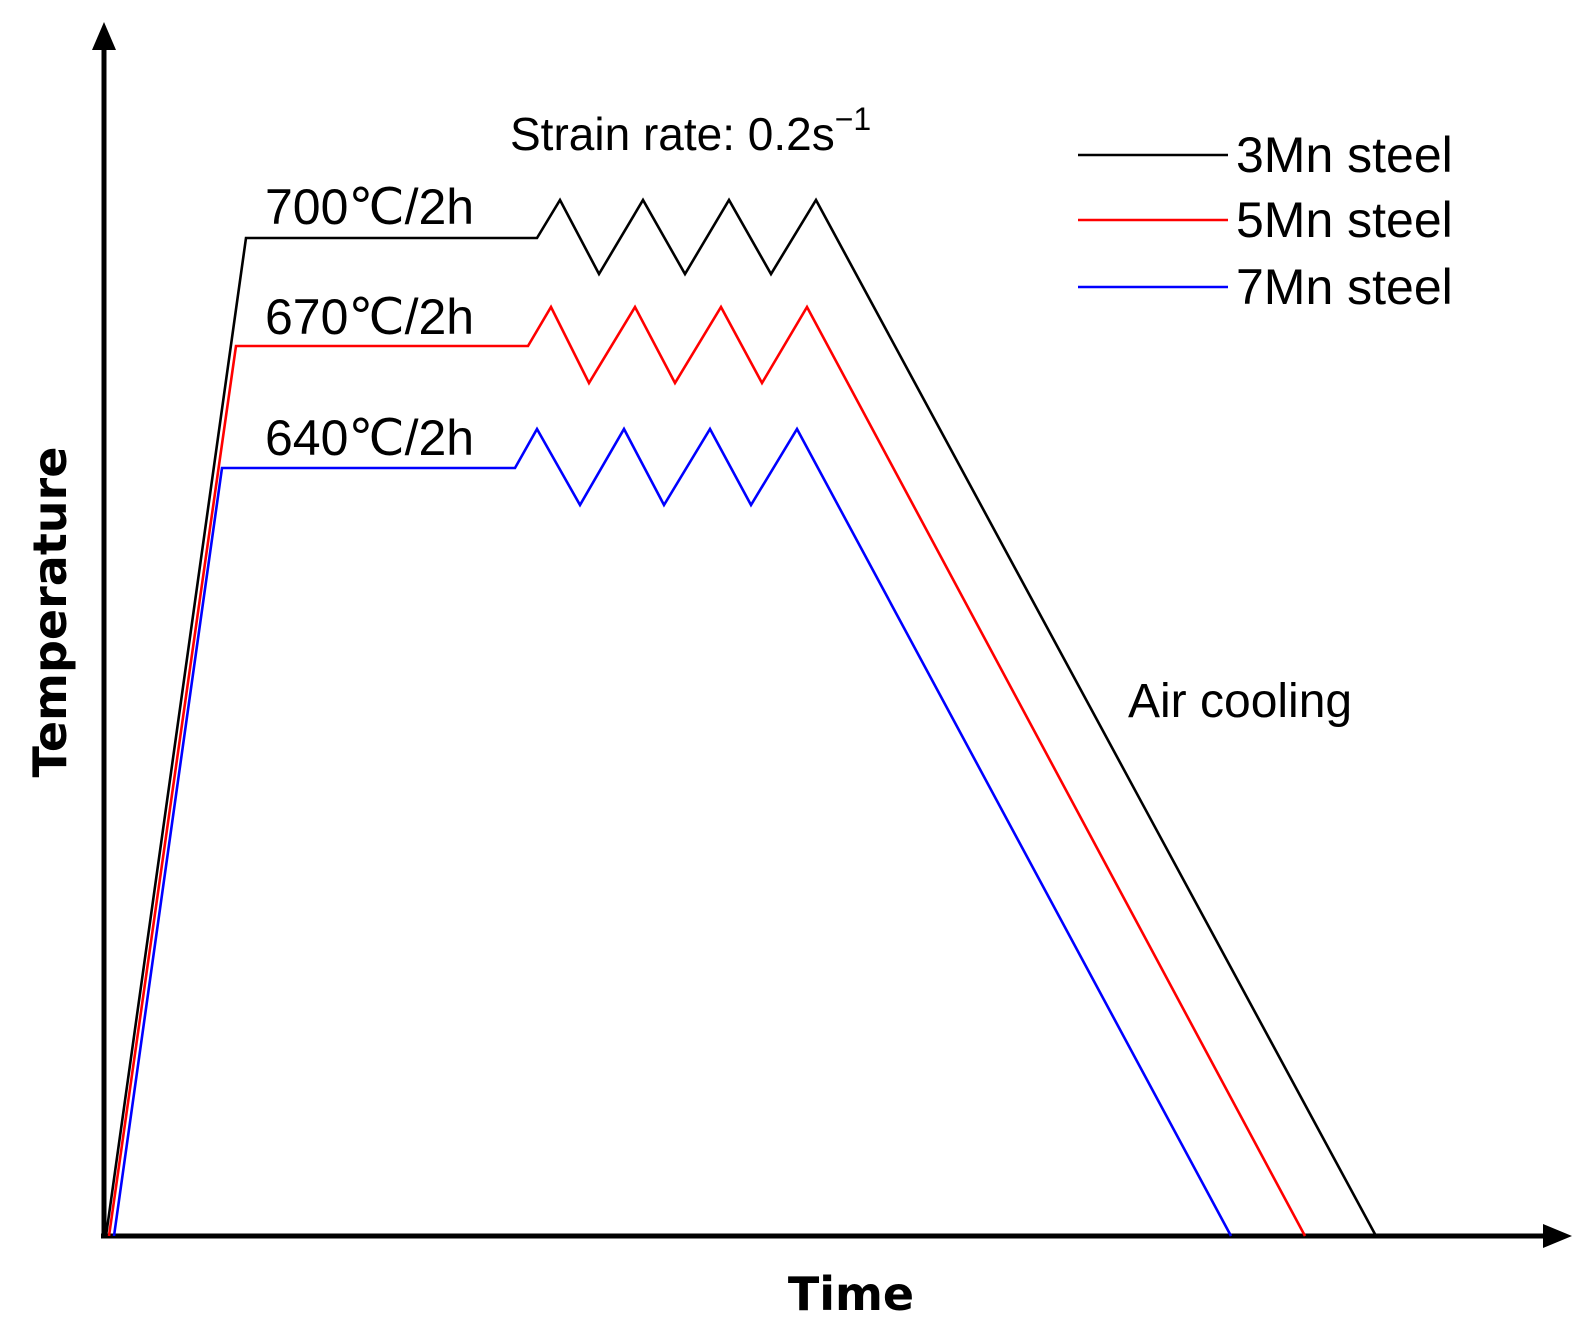 Image resolution: width=1590 pixels, height=1321 pixels. I want to click on legend: 3Mn steel 5Mn steel 7Mn steel, so click(1265, 221).